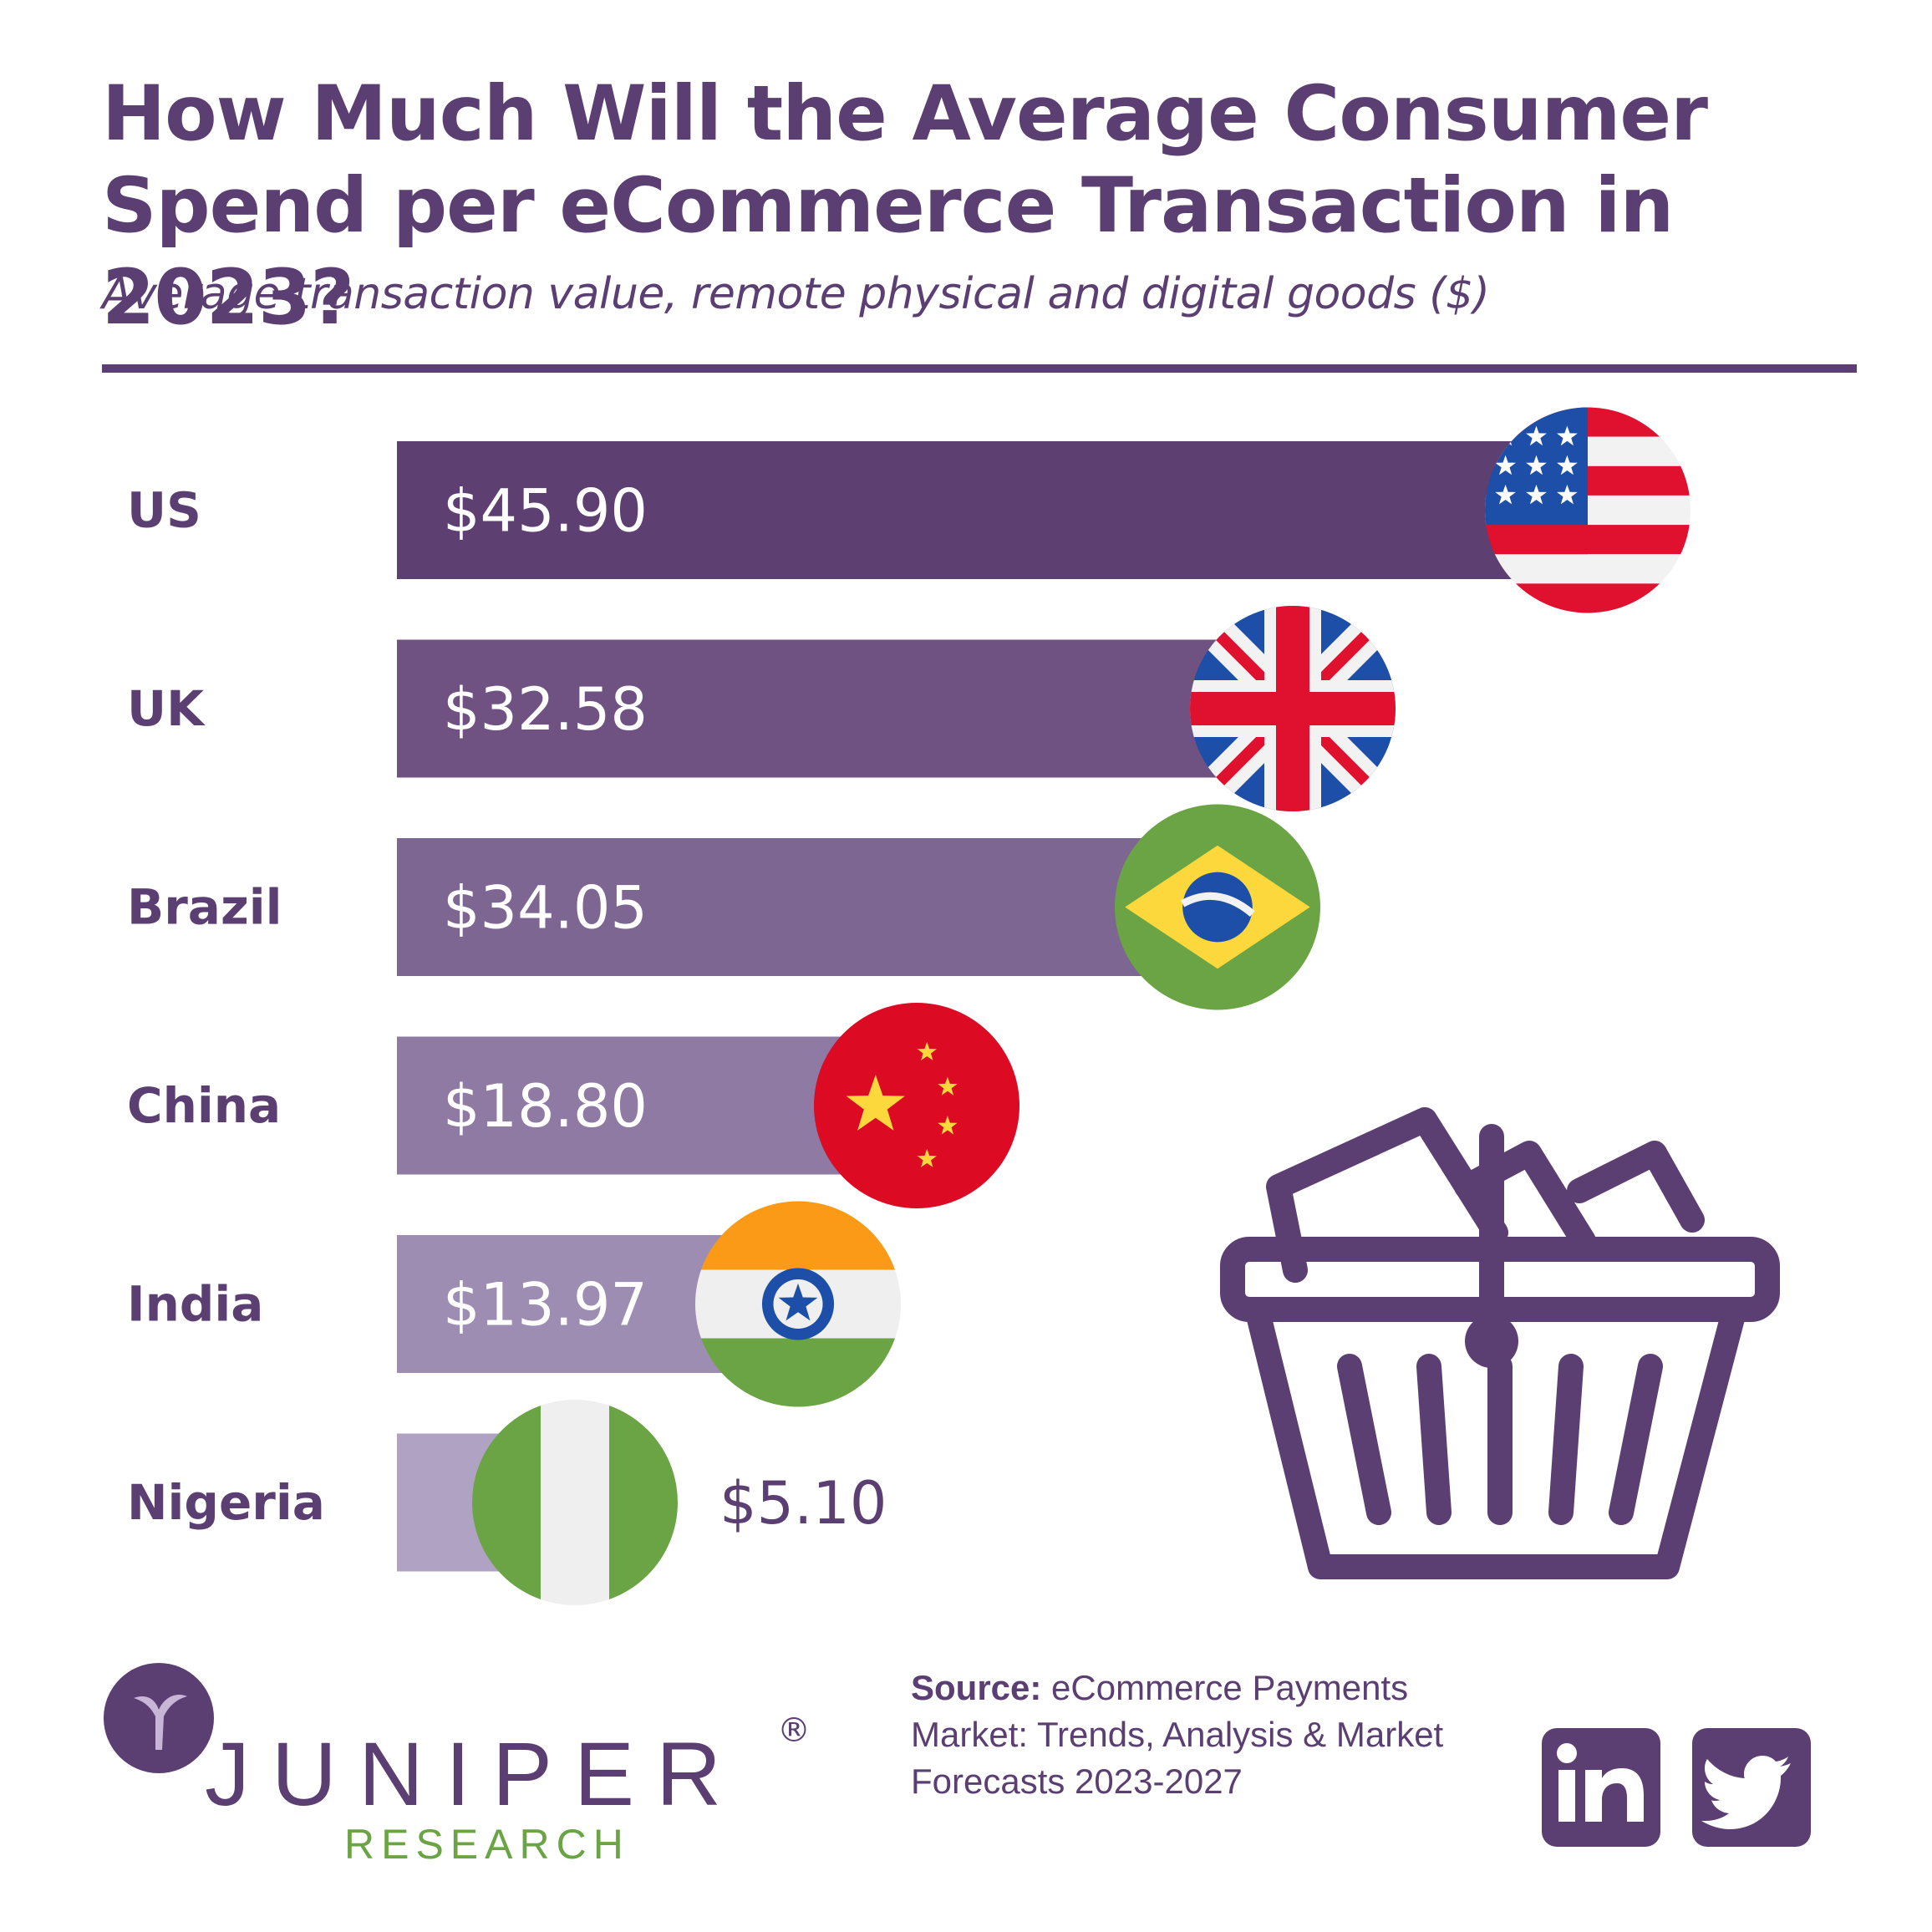  What do you see at coordinates (845, 708) in the screenshot?
I see `bar-uk` at bounding box center [845, 708].